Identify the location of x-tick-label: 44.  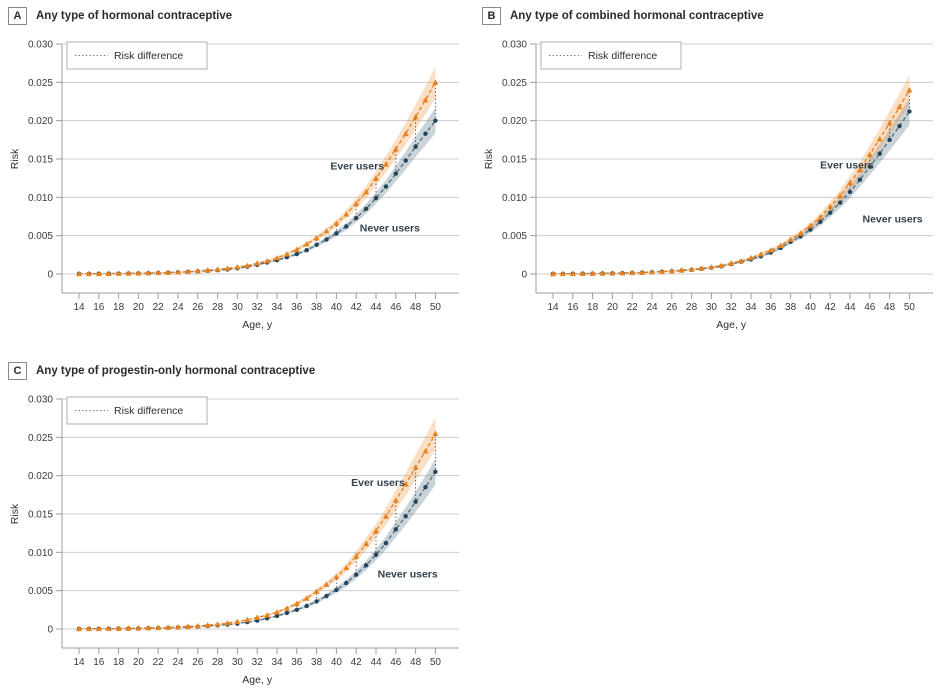
(850, 307).